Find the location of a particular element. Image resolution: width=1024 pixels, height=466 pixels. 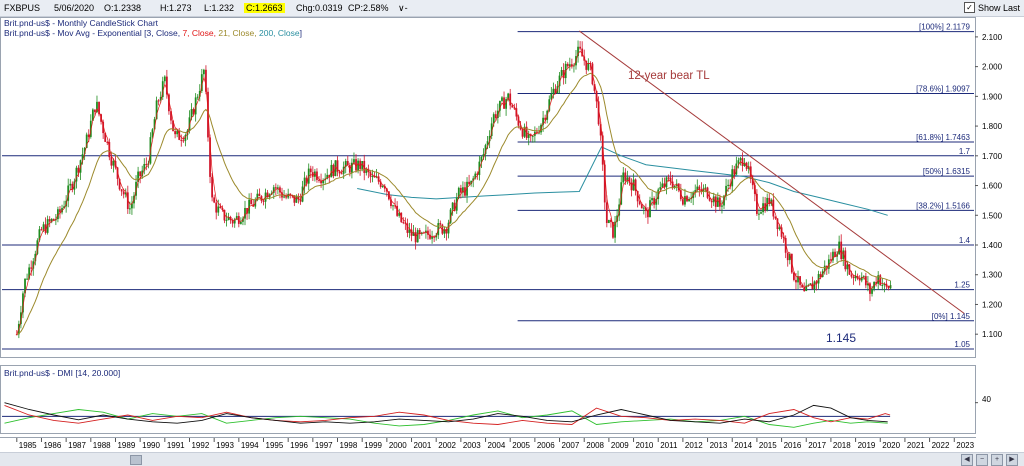

show-last-toggle: ✓ Show Last is located at coordinates (991, 7).